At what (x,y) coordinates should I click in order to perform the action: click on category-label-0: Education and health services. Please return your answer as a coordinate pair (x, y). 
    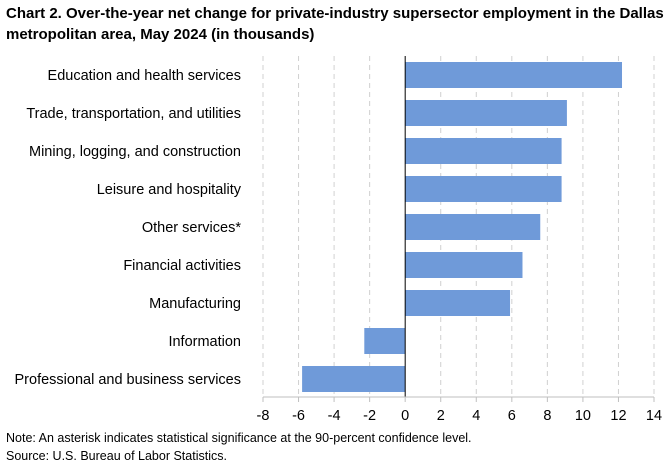
    Looking at the image, I should click on (144, 76).